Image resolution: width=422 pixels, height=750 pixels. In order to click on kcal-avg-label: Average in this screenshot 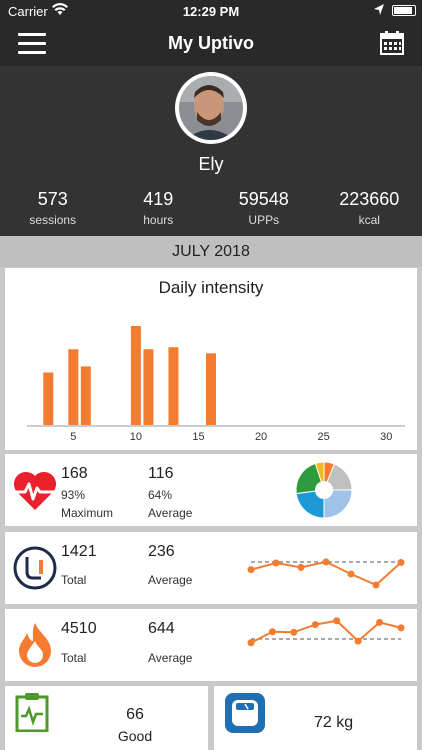, I will do `click(170, 658)`.